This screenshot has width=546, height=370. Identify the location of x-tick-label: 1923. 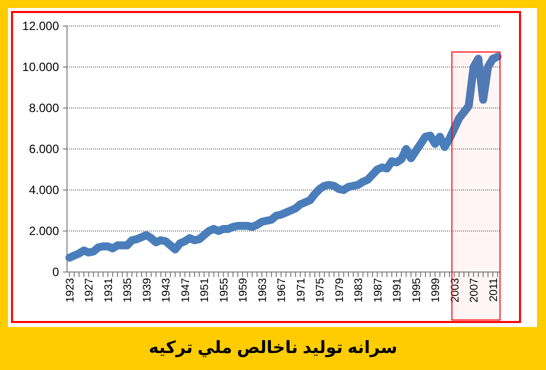
(70, 290).